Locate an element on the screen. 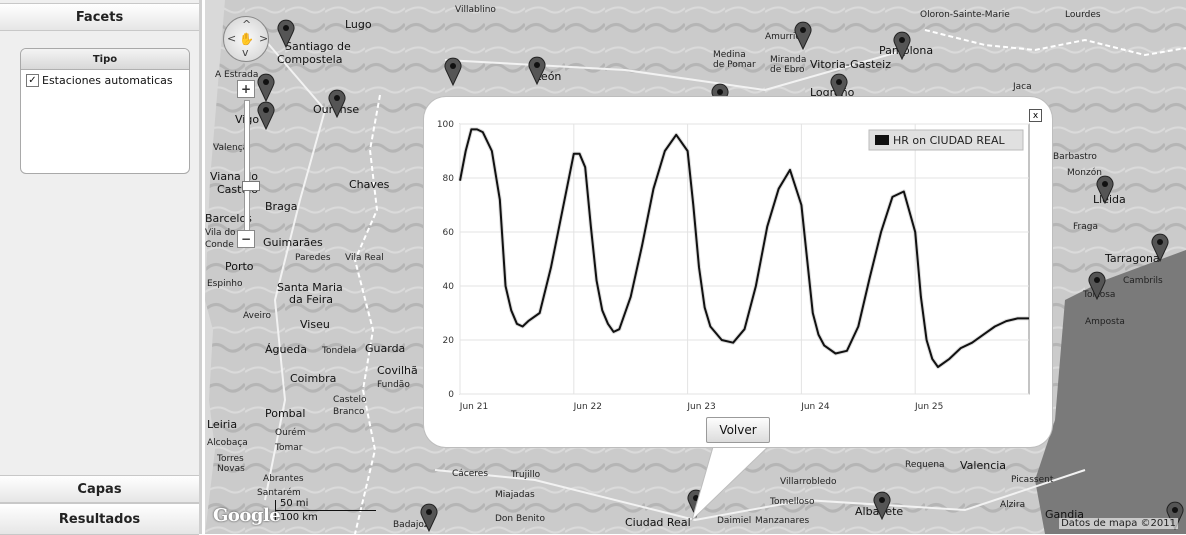 The width and height of the screenshot is (1186, 535). place-label: Amposta is located at coordinates (1105, 322).